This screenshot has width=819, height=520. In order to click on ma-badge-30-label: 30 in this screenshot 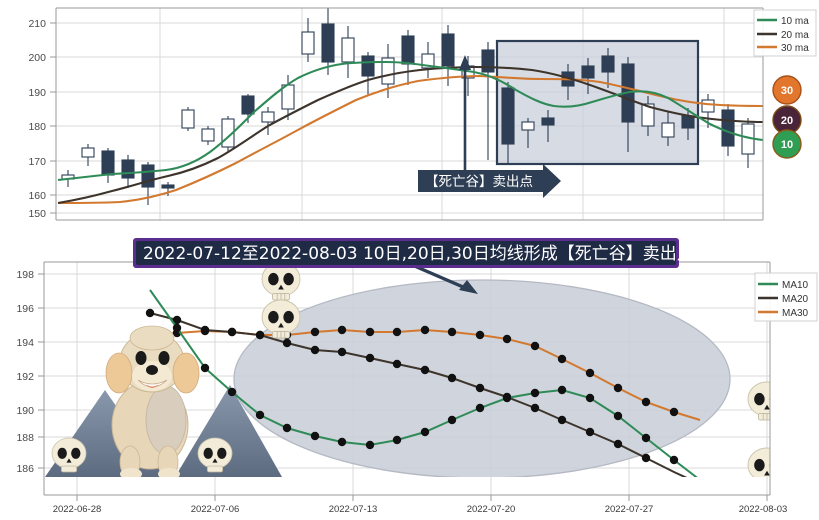, I will do `click(787, 91)`.